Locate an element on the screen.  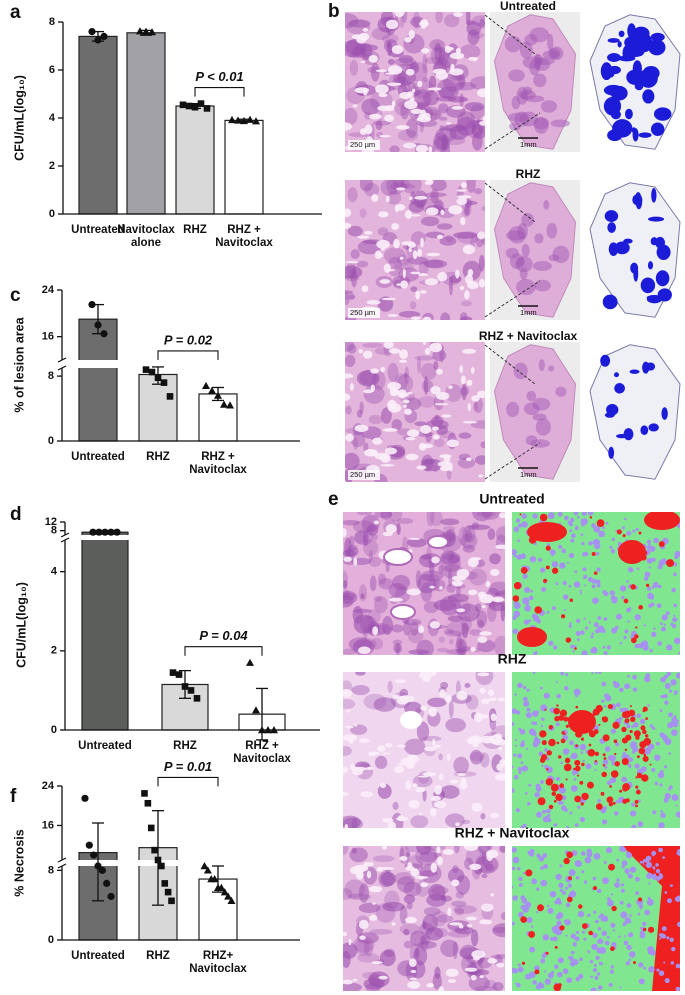
y-tick-label: 4 is located at coordinates (52, 118).